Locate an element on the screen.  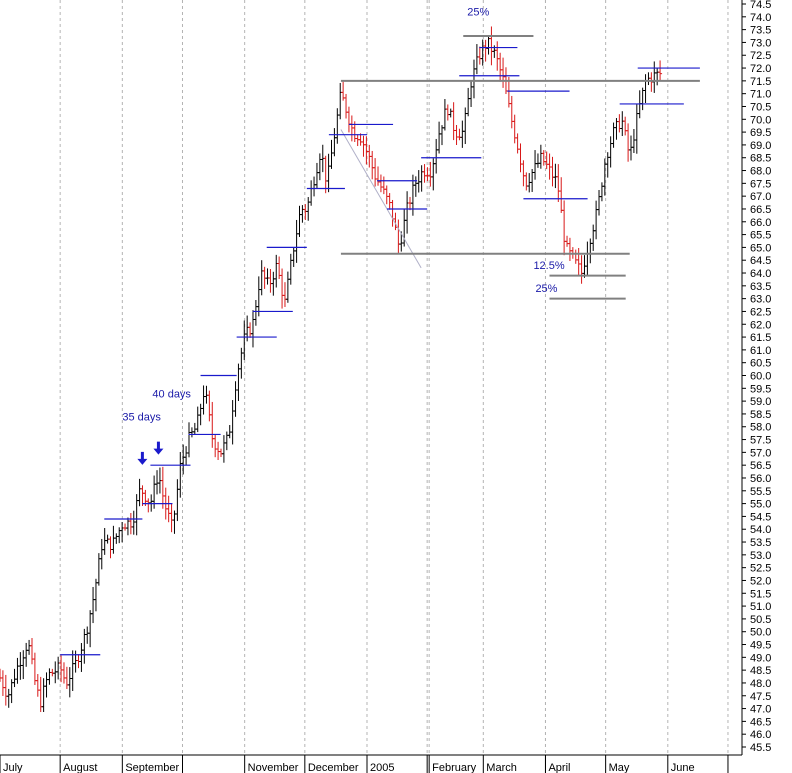
y-tick-label: 65.0 is located at coordinates (760, 248).